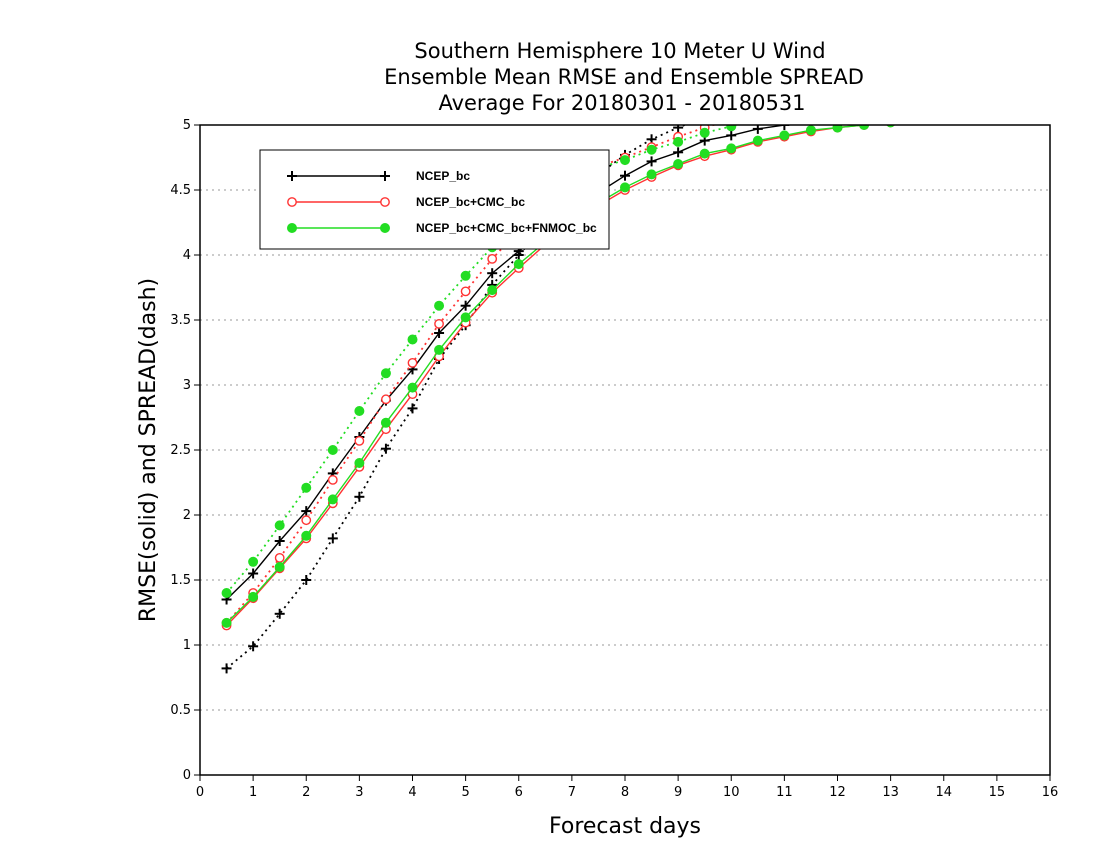  I want to click on x-tick-label-16: 16, so click(1050, 792).